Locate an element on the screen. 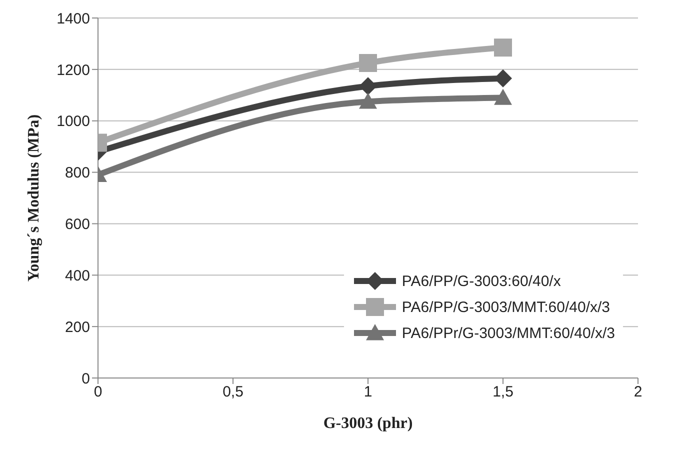 Image resolution: width=678 pixels, height=460 pixels. legend-label: PA6/PP/G-3003:60/40/x is located at coordinates (481, 281).